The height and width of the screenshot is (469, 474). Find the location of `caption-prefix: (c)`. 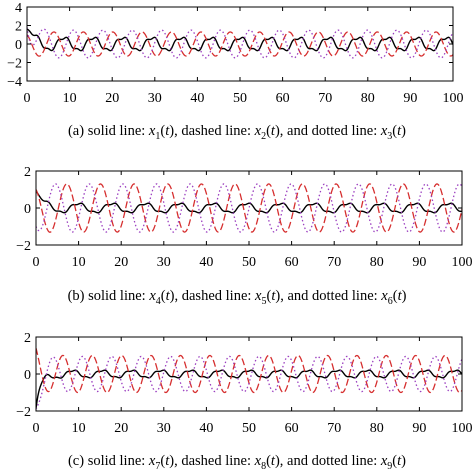

caption-prefix: (c) is located at coordinates (78, 461).